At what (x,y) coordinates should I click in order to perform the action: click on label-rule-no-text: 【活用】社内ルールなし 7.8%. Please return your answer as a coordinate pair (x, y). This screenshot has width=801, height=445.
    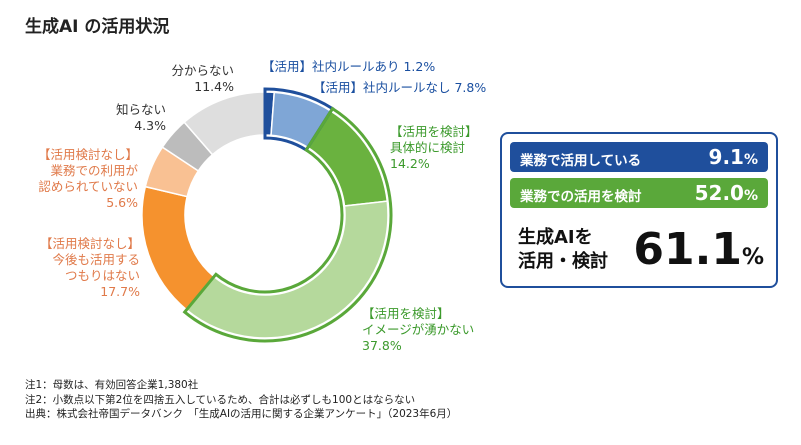
    Looking at the image, I should click on (400, 87).